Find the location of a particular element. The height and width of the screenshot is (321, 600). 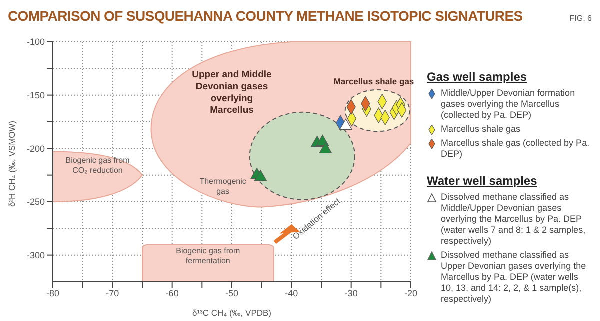

x-tick-label: -80 is located at coordinates (53, 293).